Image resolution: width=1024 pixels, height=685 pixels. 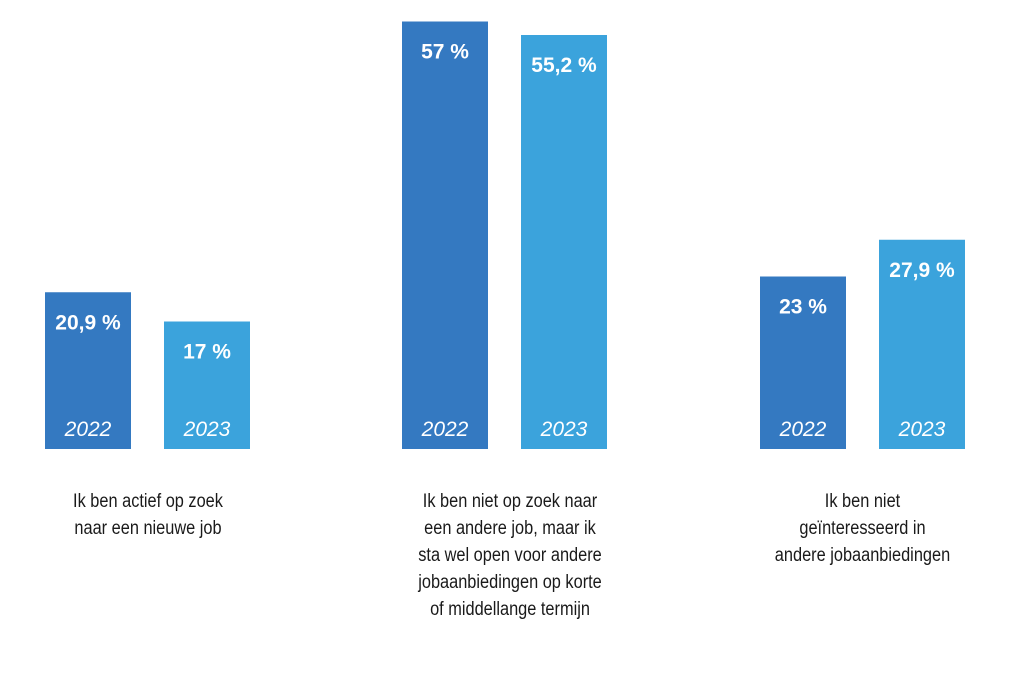 I want to click on bar-value-label: 55,2 %, so click(x=564, y=65).